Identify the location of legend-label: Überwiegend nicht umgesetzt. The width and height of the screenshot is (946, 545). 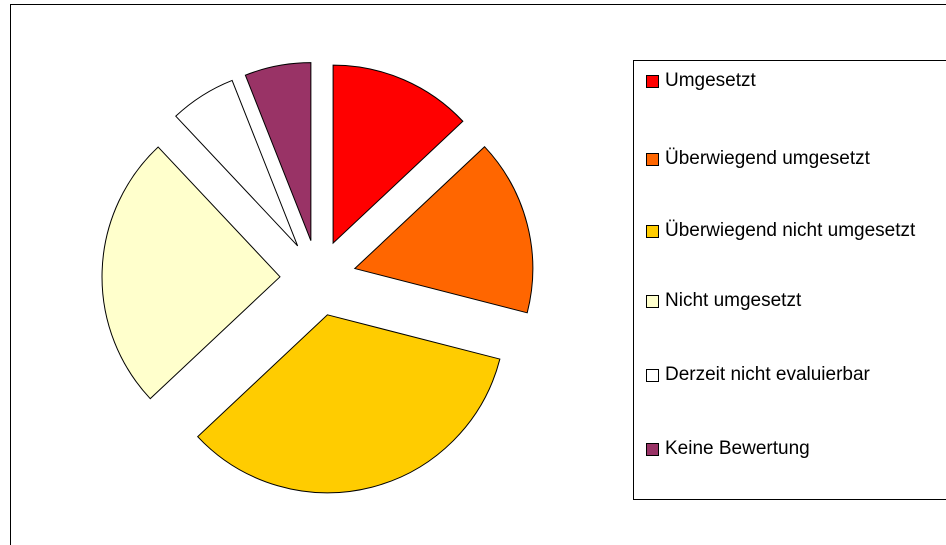
(790, 230).